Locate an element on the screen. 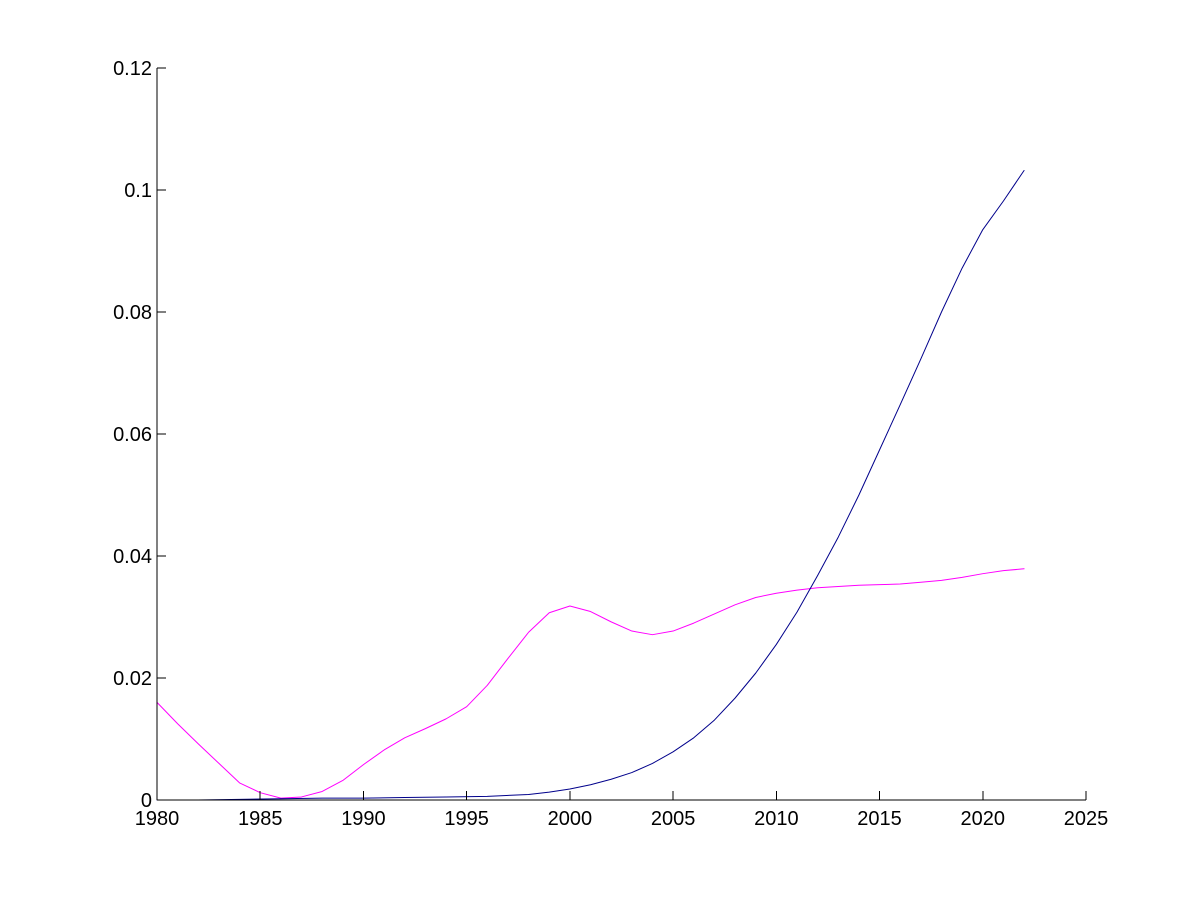  y-tick-label: 0.04 is located at coordinates (132, 557).